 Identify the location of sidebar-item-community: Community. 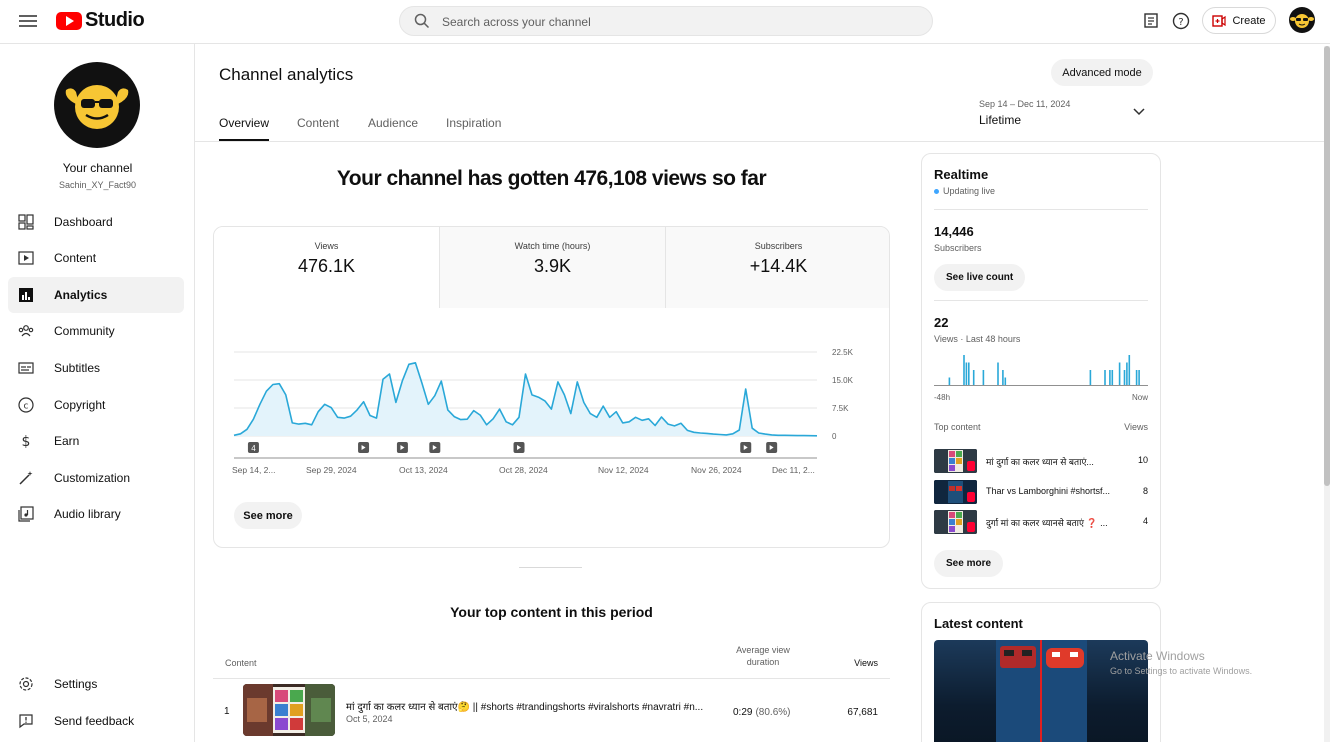
(96, 331).